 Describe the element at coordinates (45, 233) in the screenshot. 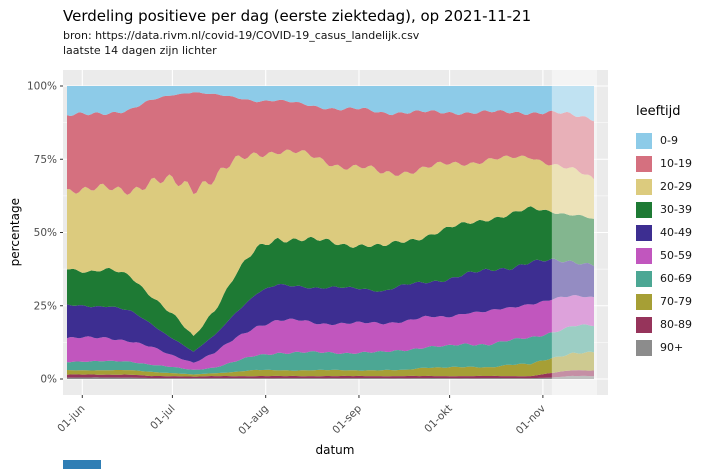

I see `y-tick-label: 50%` at that location.